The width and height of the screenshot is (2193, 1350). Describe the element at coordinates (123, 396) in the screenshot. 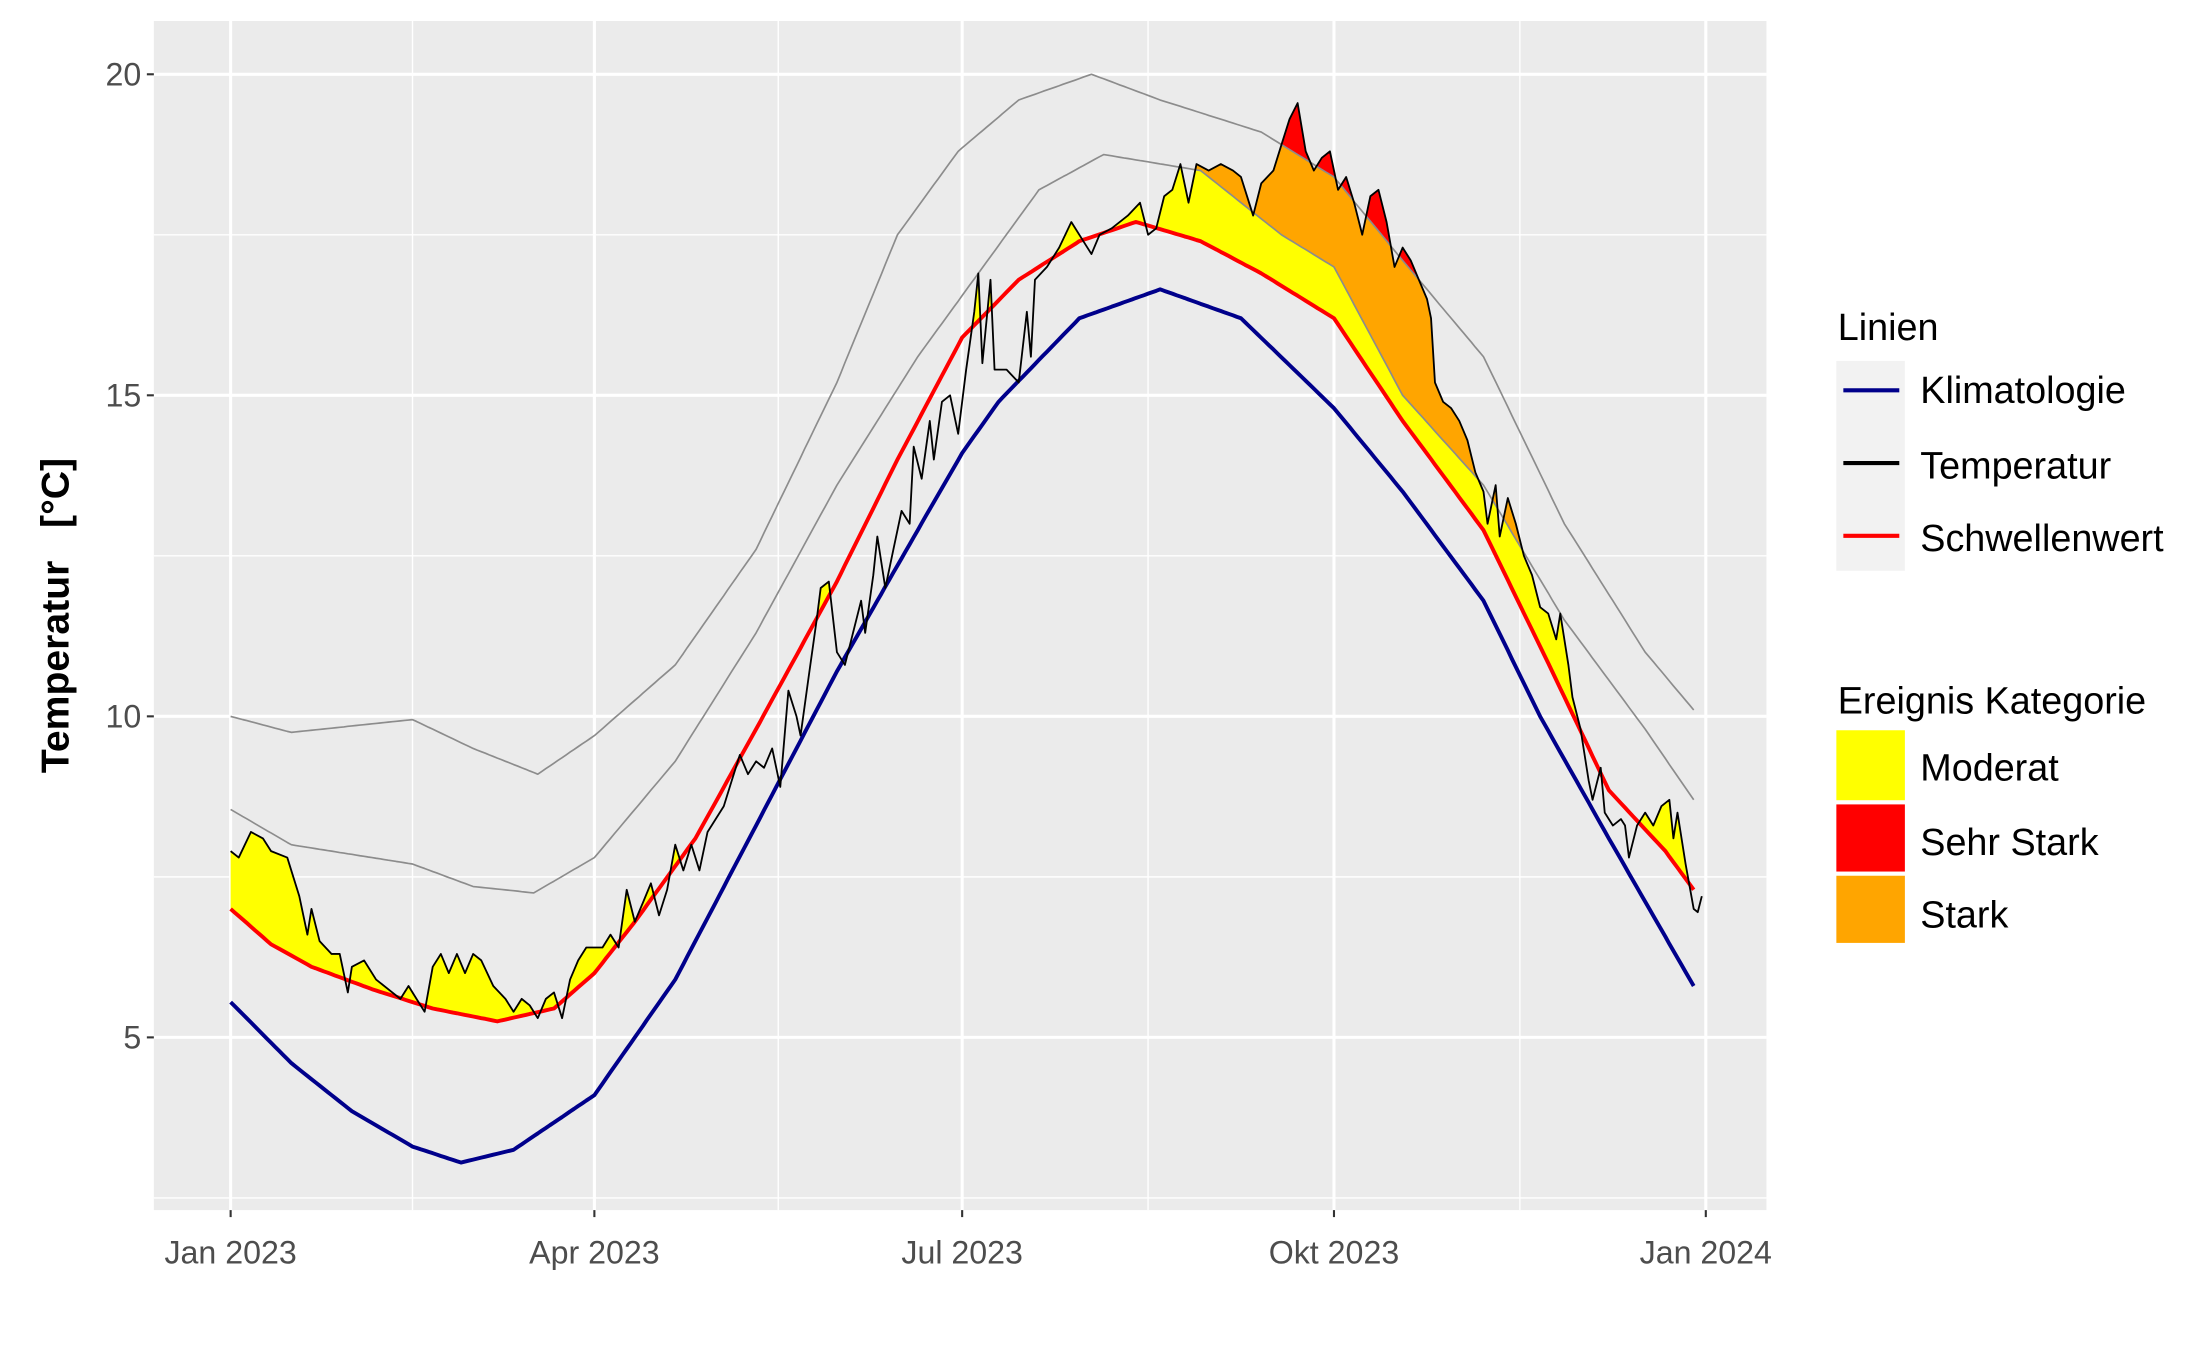

I see `y-tick-label: 15` at that location.